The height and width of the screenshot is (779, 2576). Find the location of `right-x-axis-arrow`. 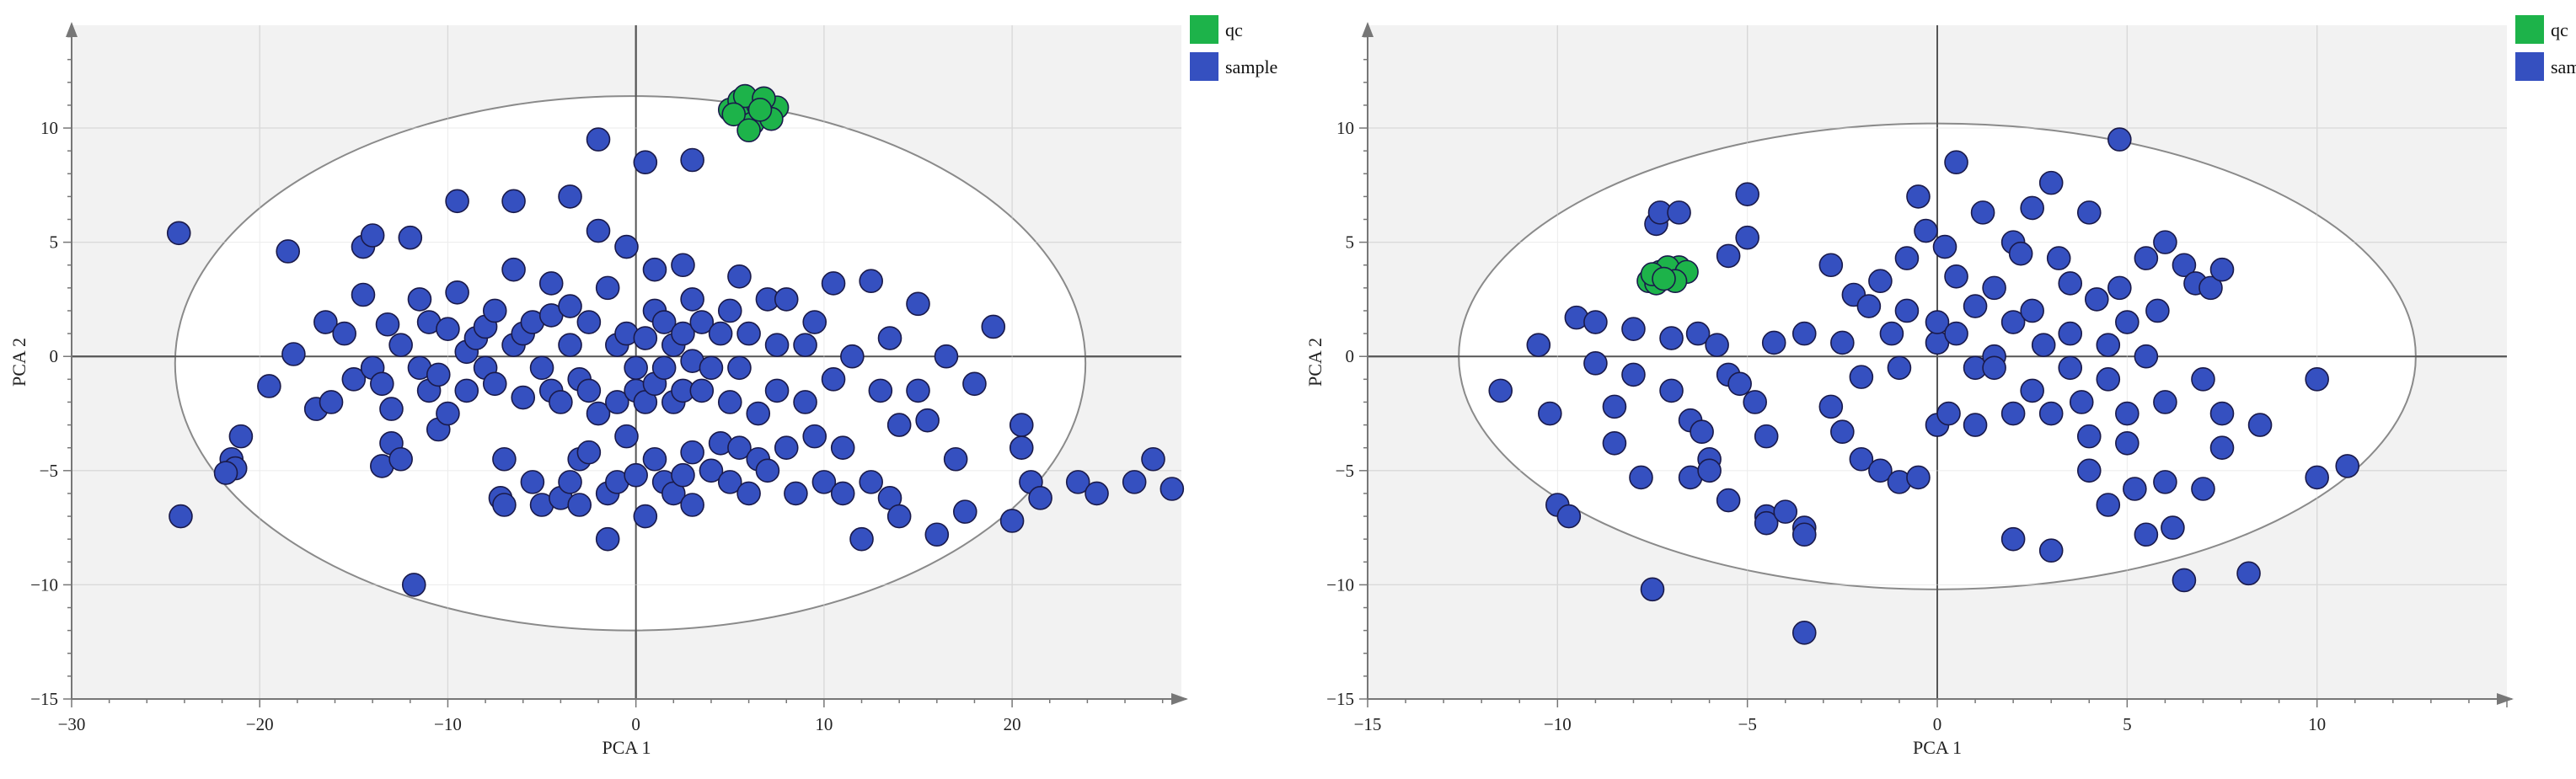

right-x-axis-arrow is located at coordinates (2505, 699).